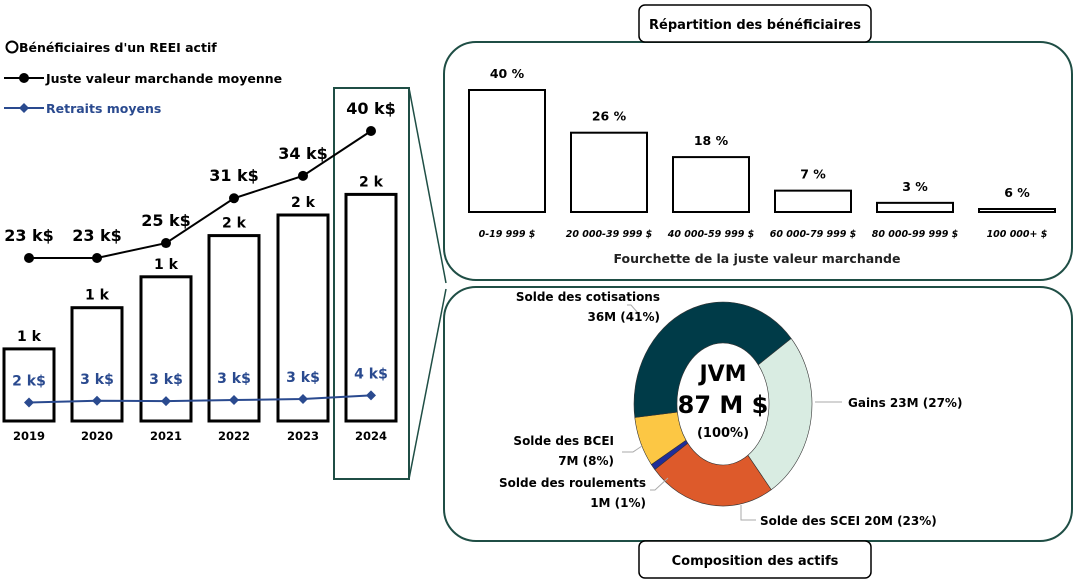 This screenshot has width=1081, height=582. What do you see at coordinates (166, 436) in the screenshot?
I see `x-tick-2021: 2021` at bounding box center [166, 436].